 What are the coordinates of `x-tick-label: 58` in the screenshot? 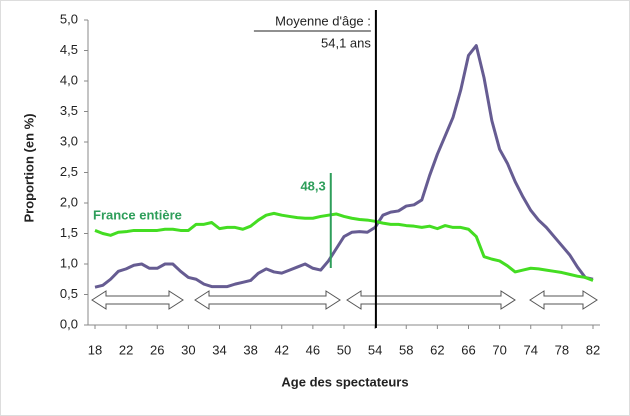 It's located at (406, 349).